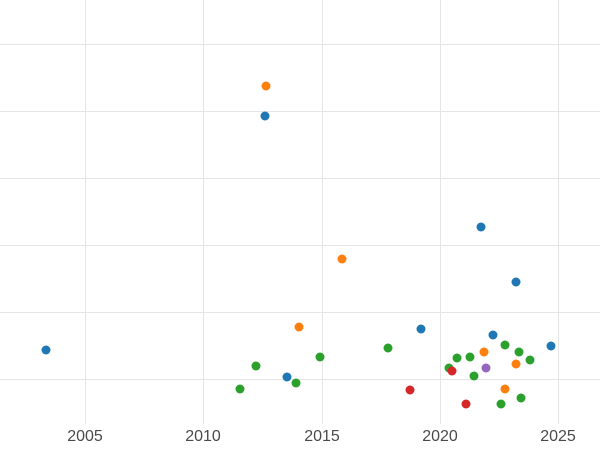  What do you see at coordinates (203, 436) in the screenshot?
I see `x-tick-label: 2010` at bounding box center [203, 436].